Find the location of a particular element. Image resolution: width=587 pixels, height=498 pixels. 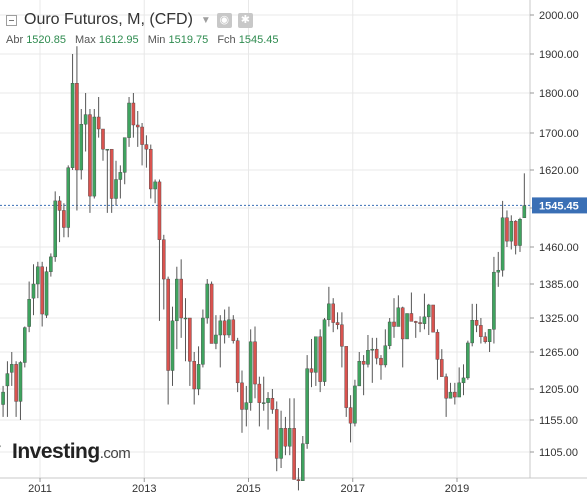

y-tick-label: 2000.00 is located at coordinates (559, 16).